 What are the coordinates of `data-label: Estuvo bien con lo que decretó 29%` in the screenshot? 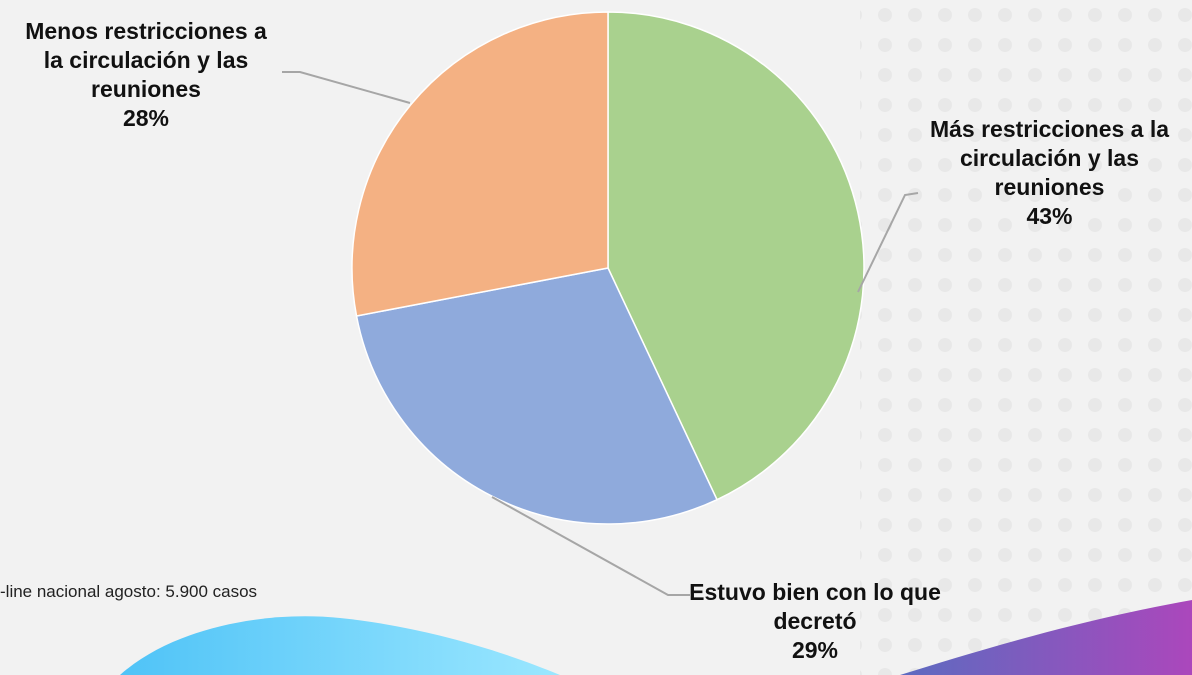 It's located at (815, 621).